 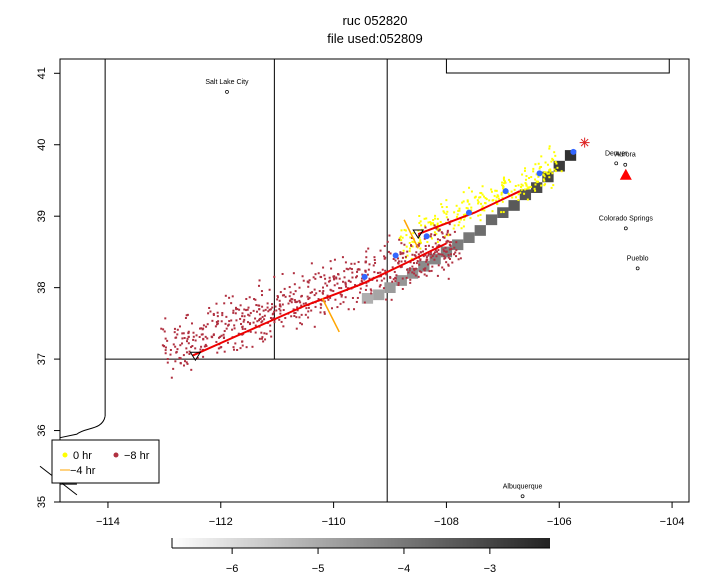 I want to click on chart-subtitle: file used:052809, so click(x=374, y=38).